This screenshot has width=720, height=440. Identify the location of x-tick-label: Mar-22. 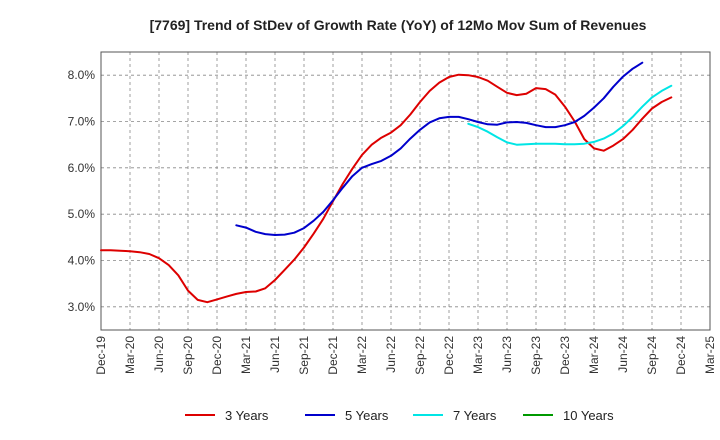
(362, 355).